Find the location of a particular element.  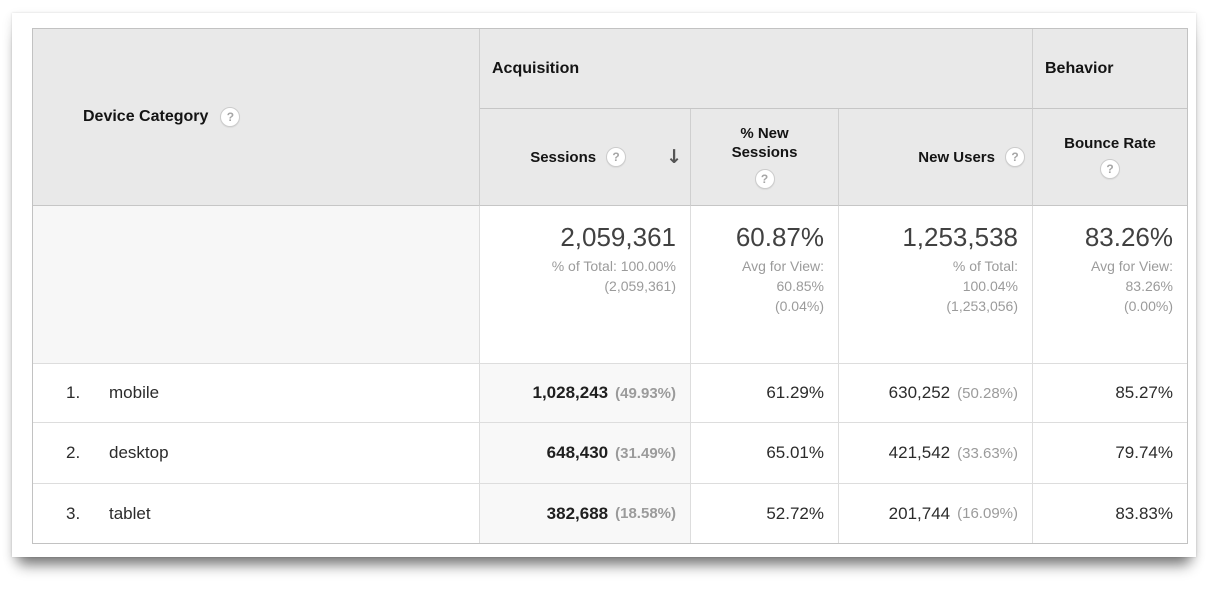

column-header-device-category: Device Category ? is located at coordinates (256, 117).